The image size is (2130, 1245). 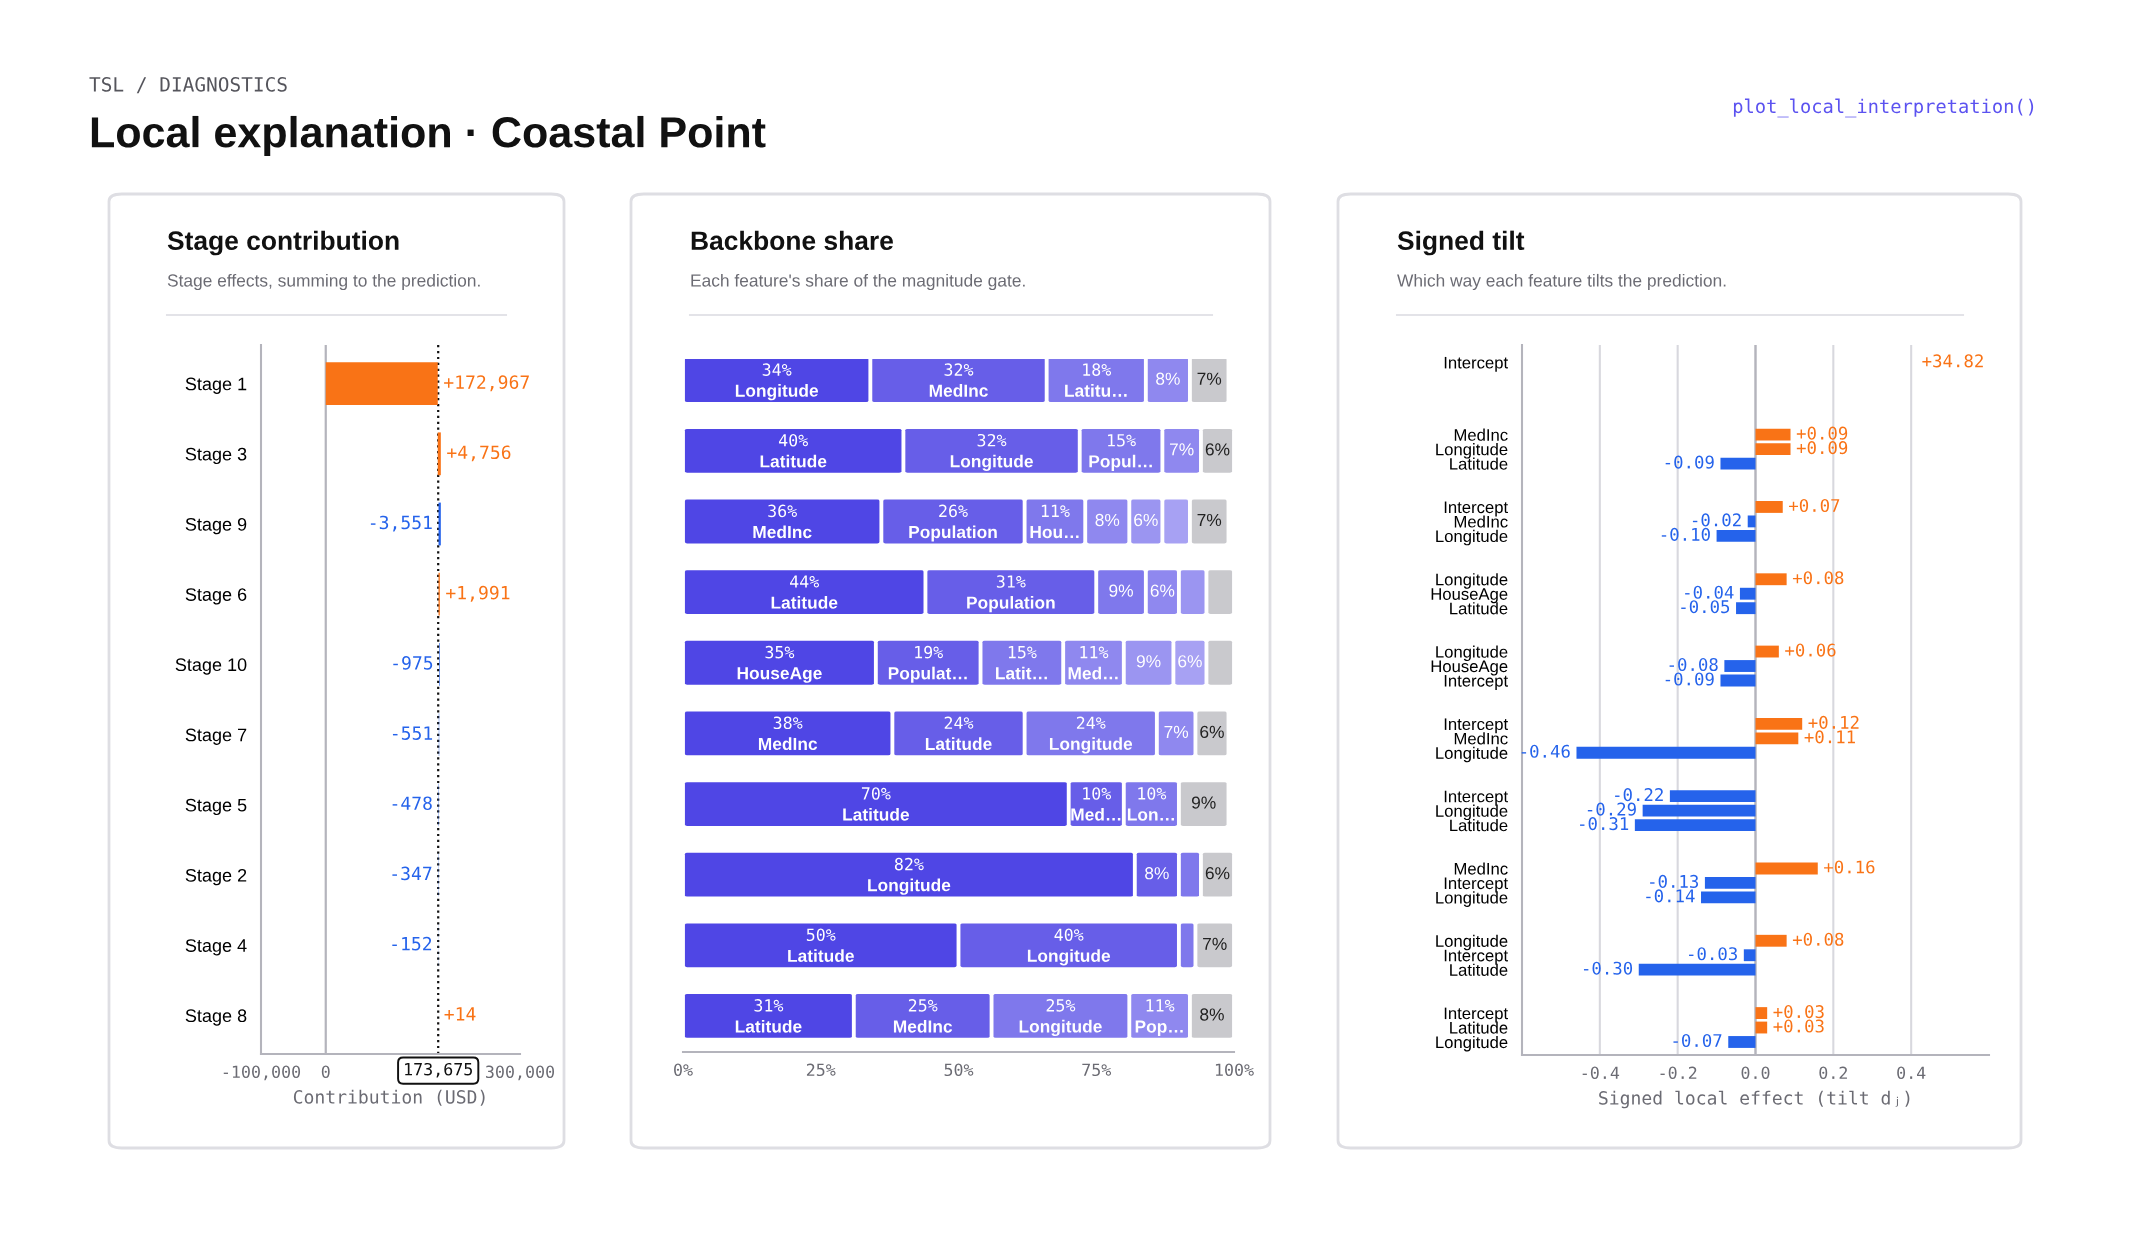 What do you see at coordinates (1716, 520) in the screenshot?
I see `data-label: -0.02` at bounding box center [1716, 520].